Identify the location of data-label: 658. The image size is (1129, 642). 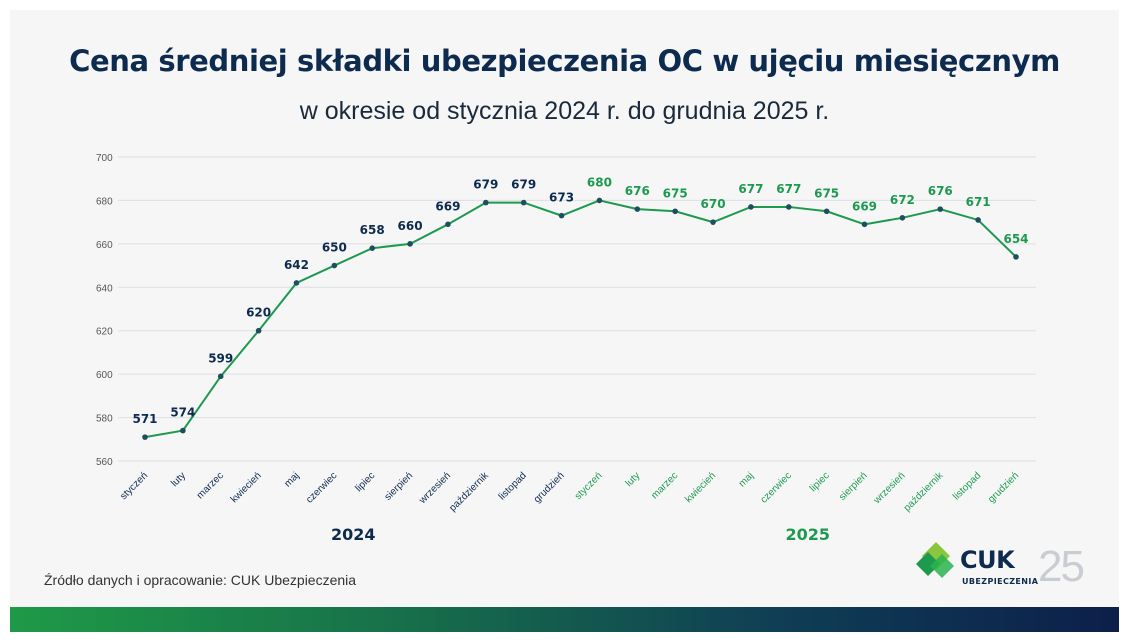
(372, 230).